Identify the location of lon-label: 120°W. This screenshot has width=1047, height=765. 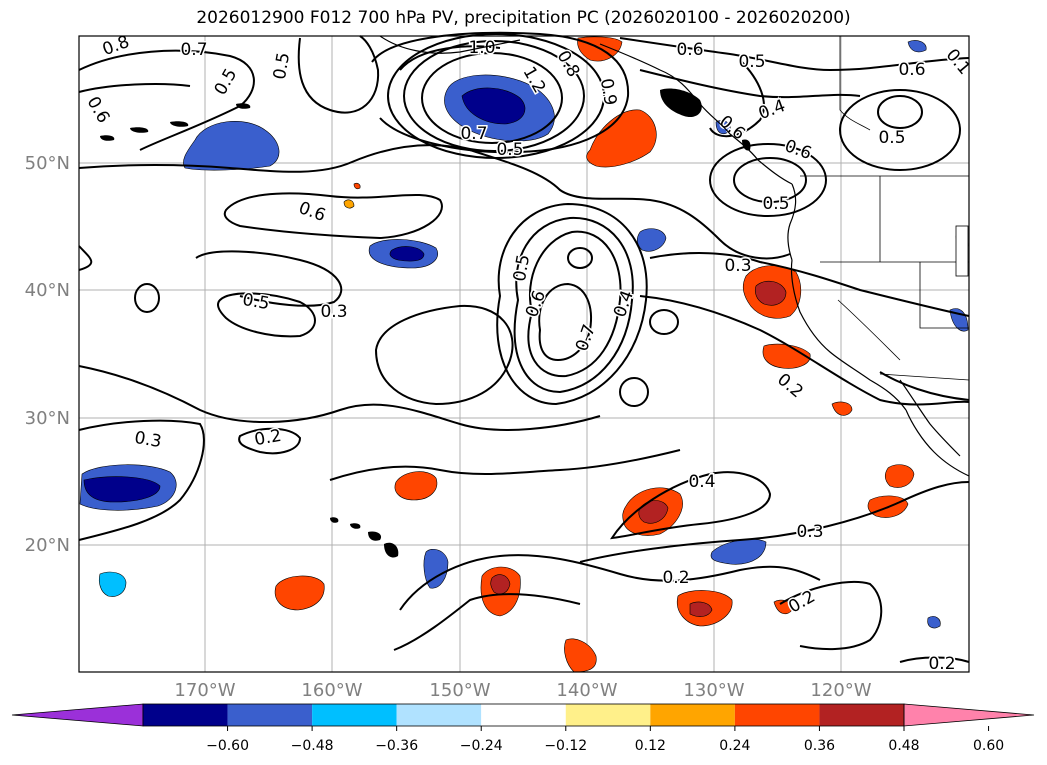
(840, 690).